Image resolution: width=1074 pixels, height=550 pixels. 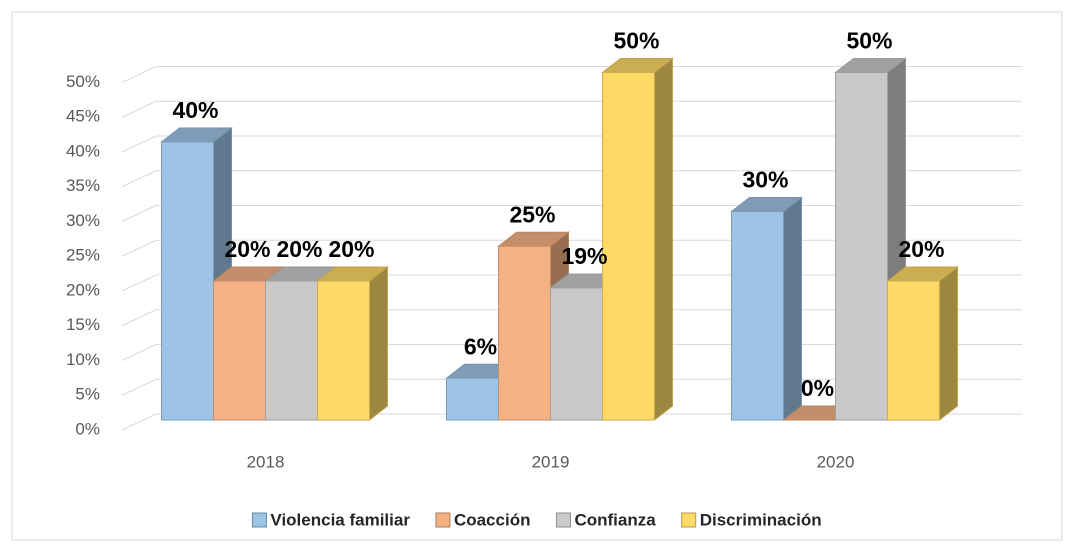 I want to click on legend-label: Violencia familiar, so click(x=340, y=519).